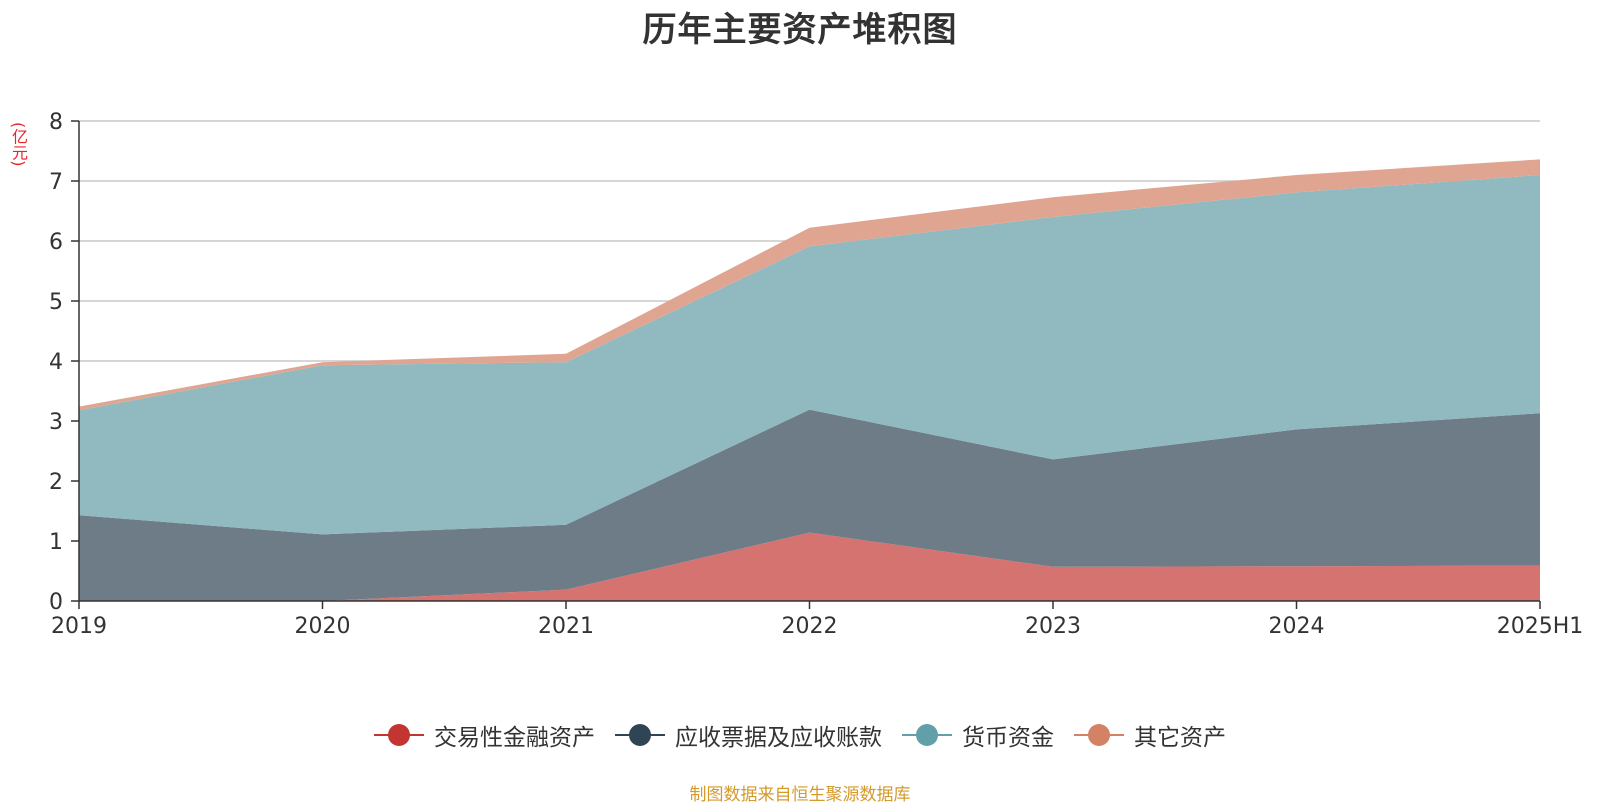  Describe the element at coordinates (56, 542) in the screenshot. I see `y-tick-label: 1` at that location.